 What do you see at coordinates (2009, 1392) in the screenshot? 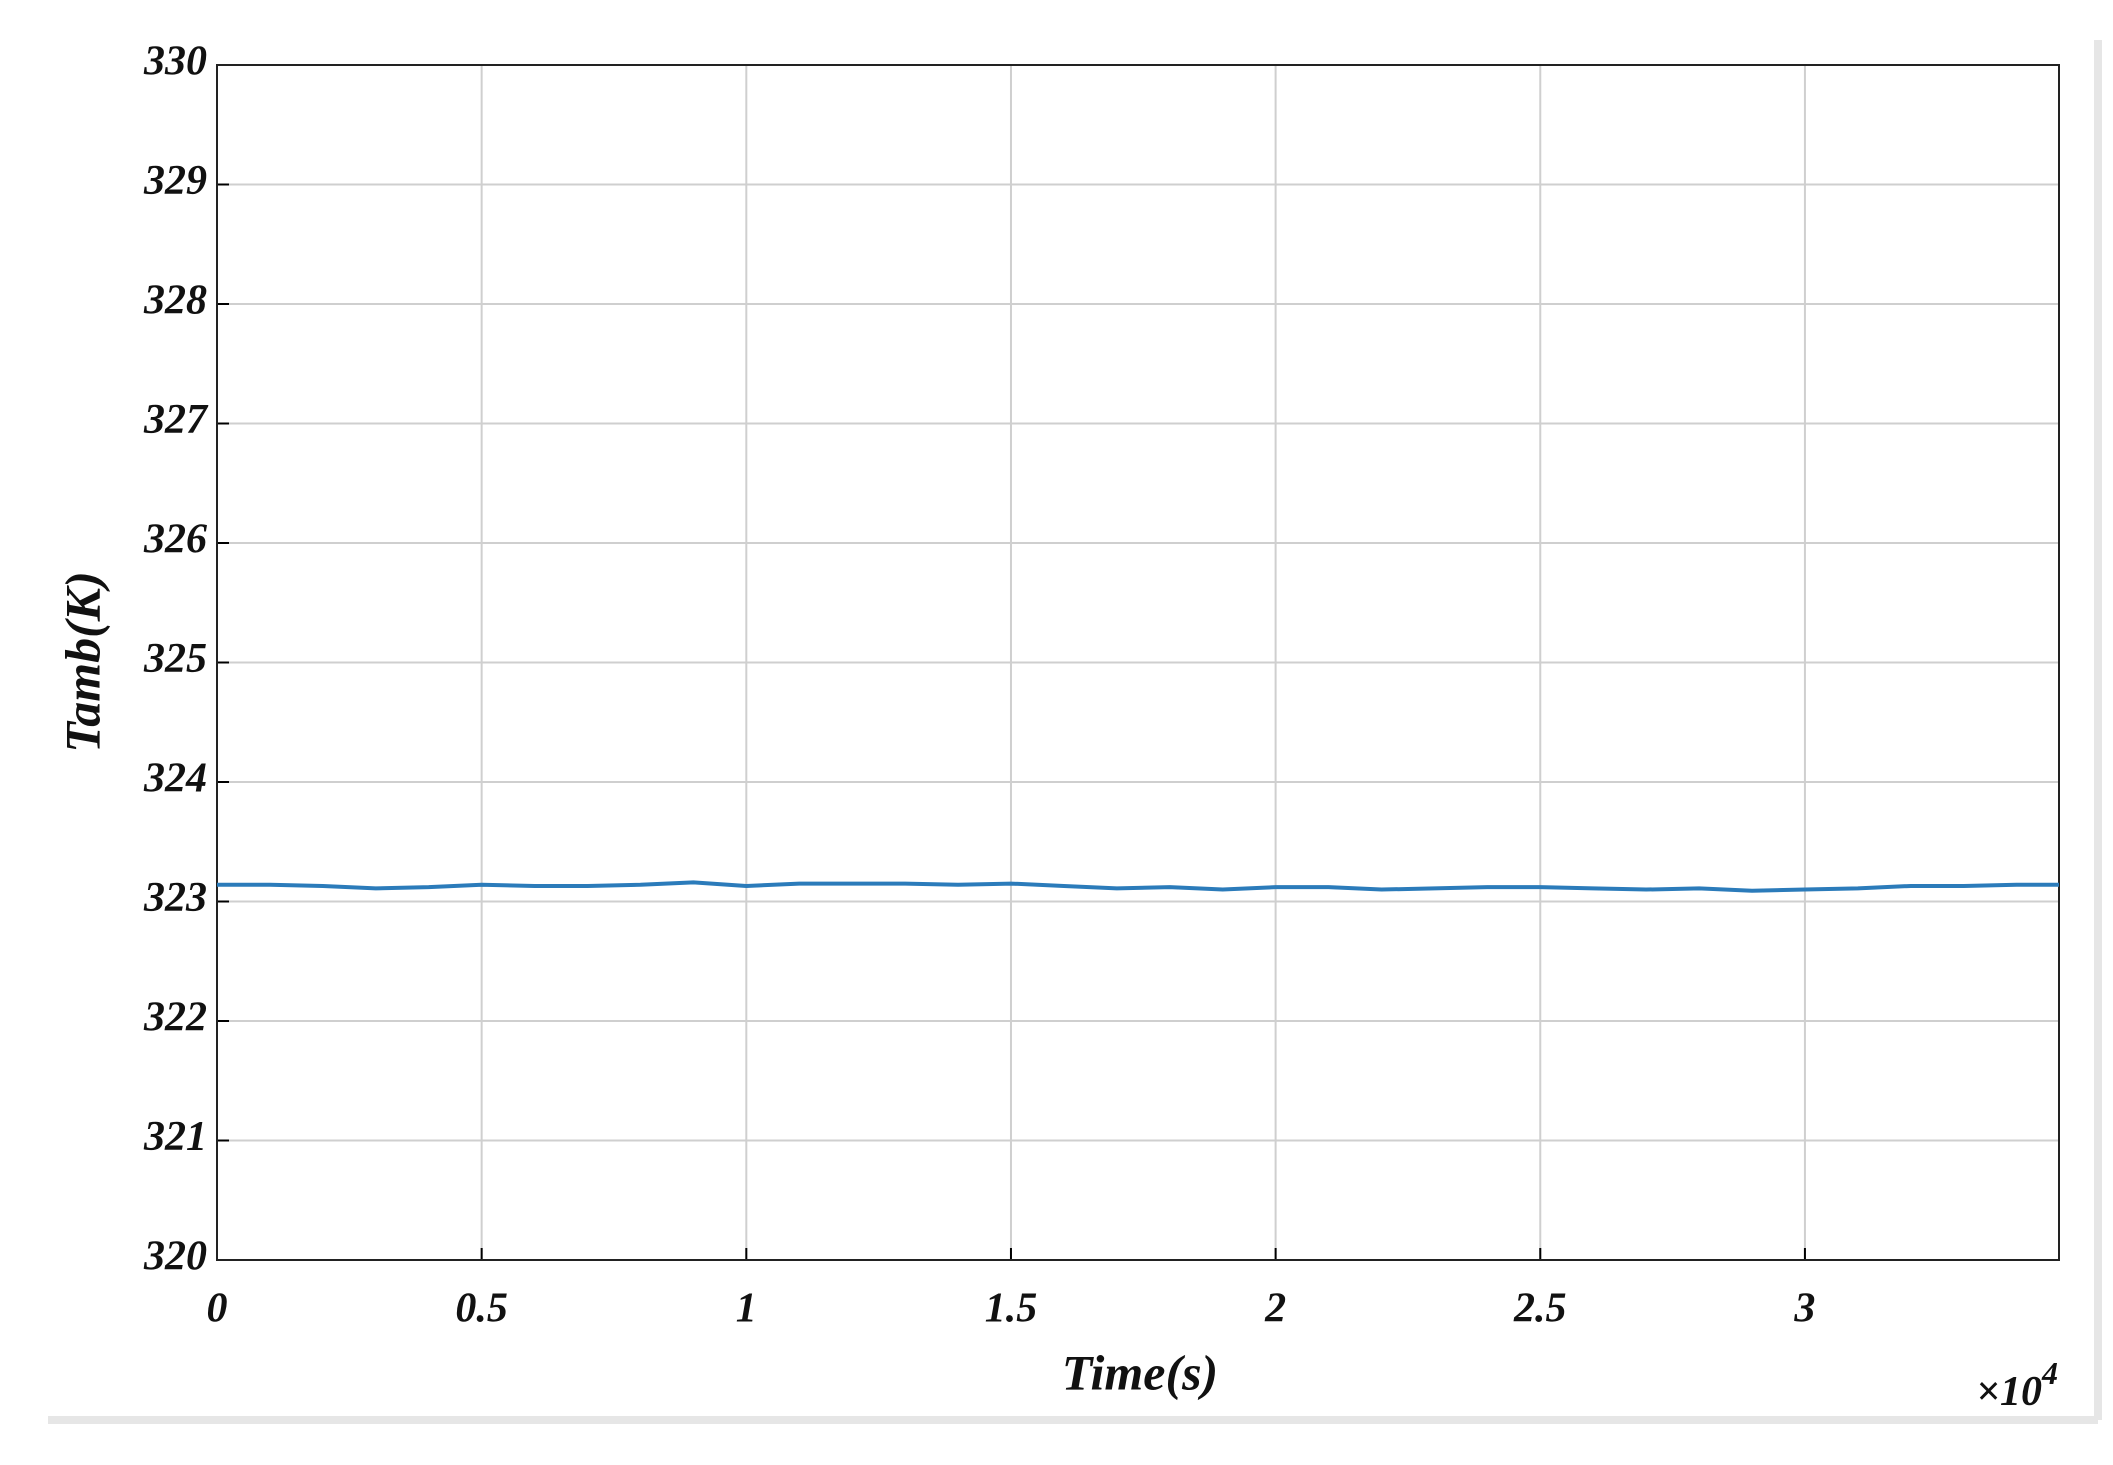
I see `x-multiplier-base: ×10` at bounding box center [2009, 1392].